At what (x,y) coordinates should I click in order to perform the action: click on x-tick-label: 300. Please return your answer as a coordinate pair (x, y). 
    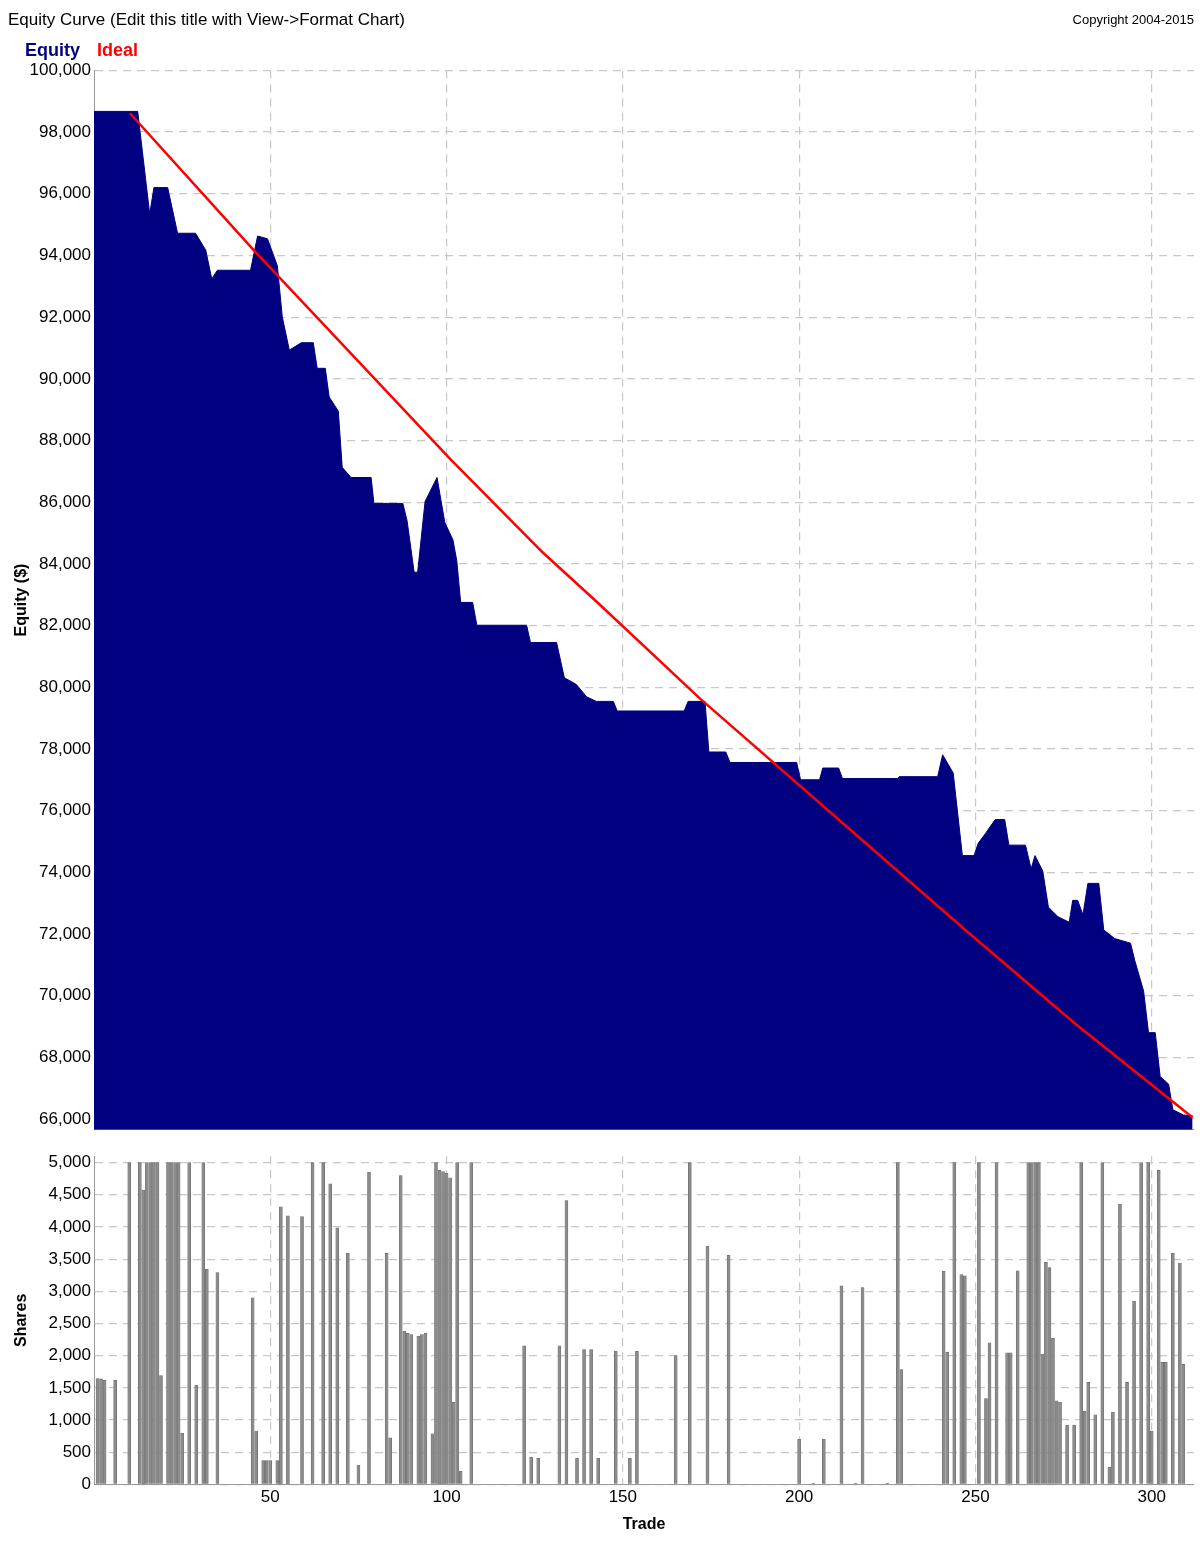
    Looking at the image, I should click on (1151, 1497).